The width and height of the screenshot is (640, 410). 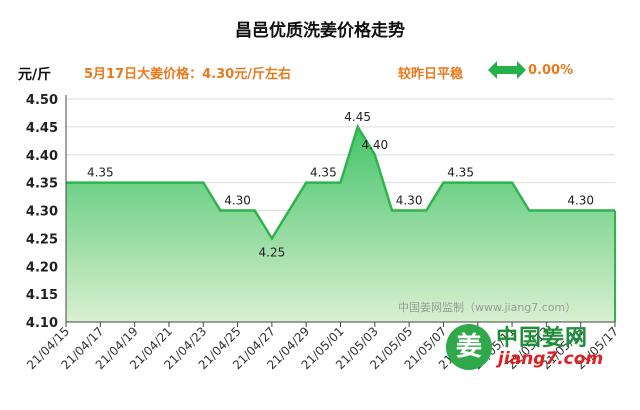 What do you see at coordinates (374, 145) in the screenshot?
I see `data-label: 4.40` at bounding box center [374, 145].